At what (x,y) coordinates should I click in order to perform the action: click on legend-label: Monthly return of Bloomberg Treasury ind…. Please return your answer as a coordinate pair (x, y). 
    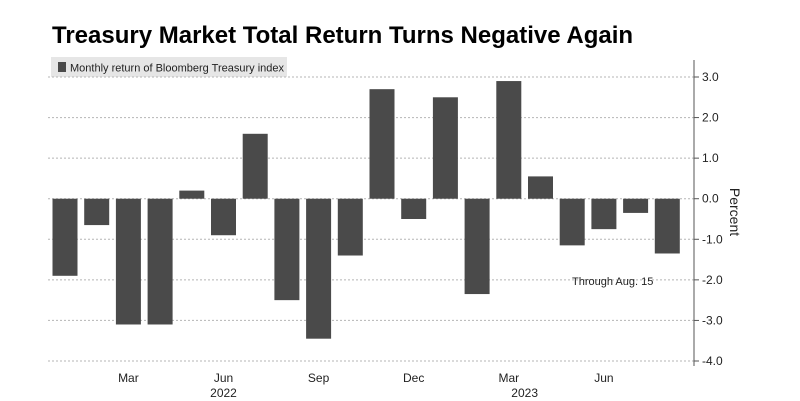
    Looking at the image, I should click on (177, 69).